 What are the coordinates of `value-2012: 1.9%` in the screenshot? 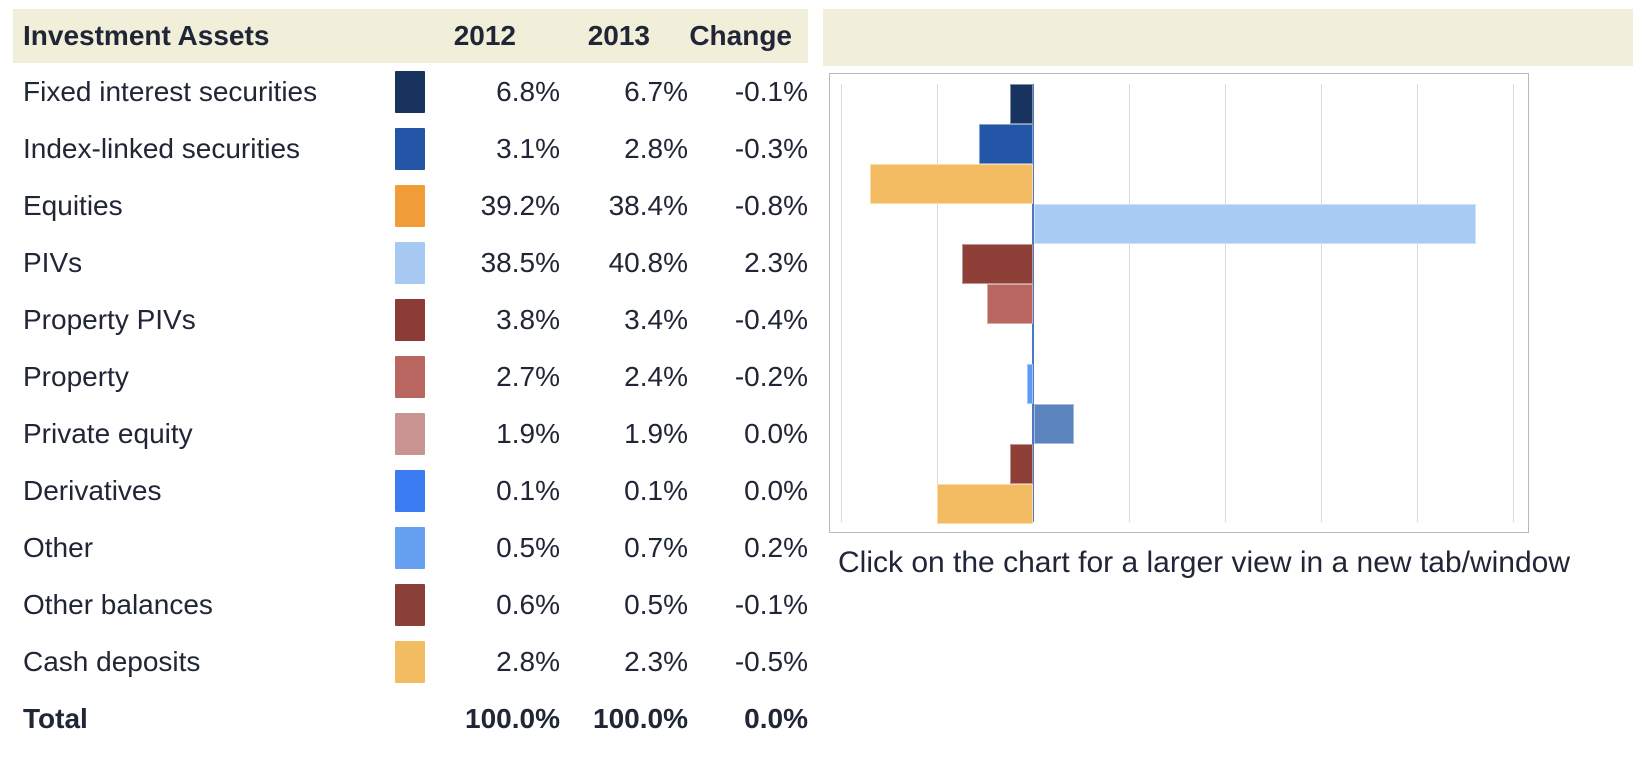 It's located at (528, 433).